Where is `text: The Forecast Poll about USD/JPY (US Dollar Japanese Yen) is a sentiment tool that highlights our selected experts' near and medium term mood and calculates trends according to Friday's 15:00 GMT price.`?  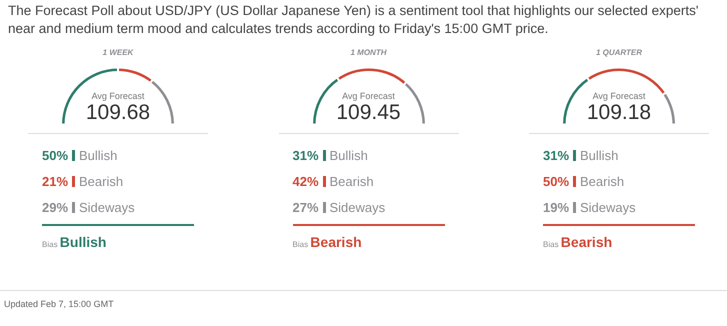
text: The Forecast Poll about USD/JPY (US Dollar Japanese Yen) is a sentiment tool that highlights our selected experts' near and medium term mood and calculates trends according to Friday's 15:00 GMT price. is located at coordinates (354, 20).